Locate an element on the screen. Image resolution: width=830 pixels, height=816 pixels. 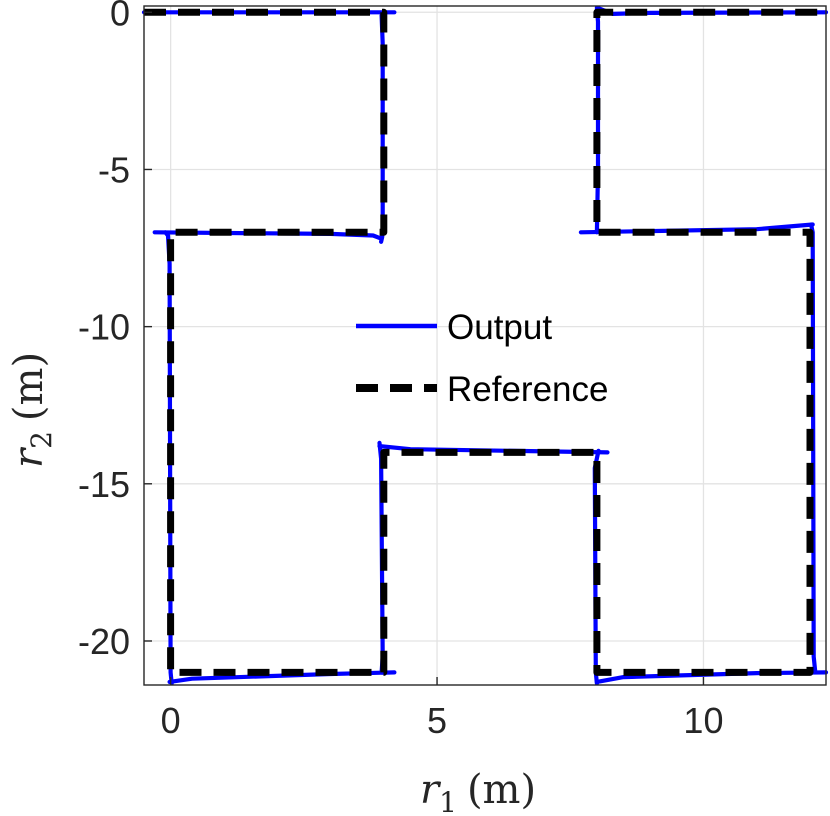
y-tick-label: -5 is located at coordinates (114, 169).